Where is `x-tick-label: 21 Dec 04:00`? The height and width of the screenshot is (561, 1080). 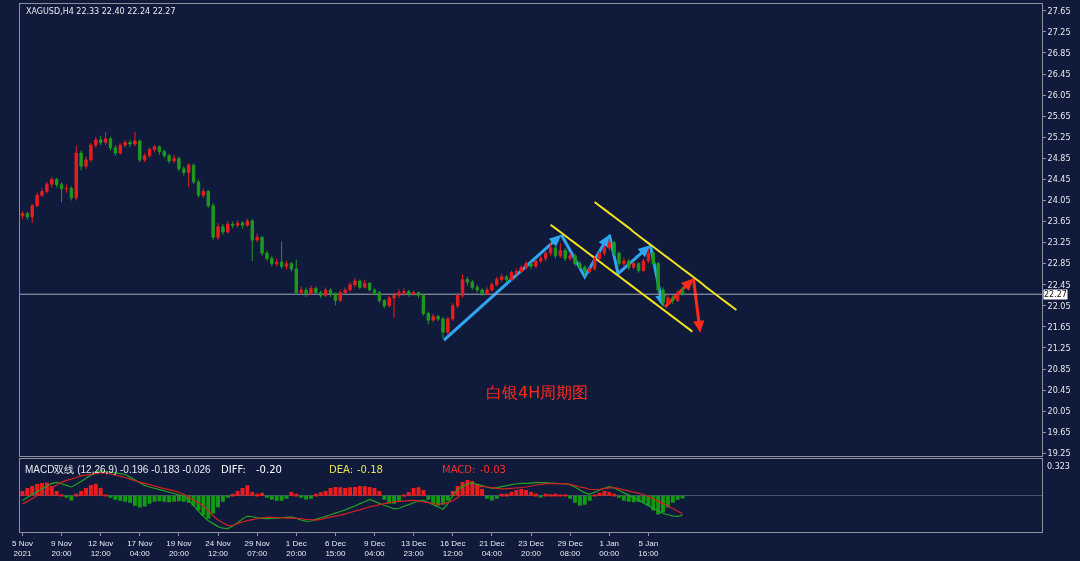 x-tick-label: 21 Dec 04:00 is located at coordinates (492, 548).